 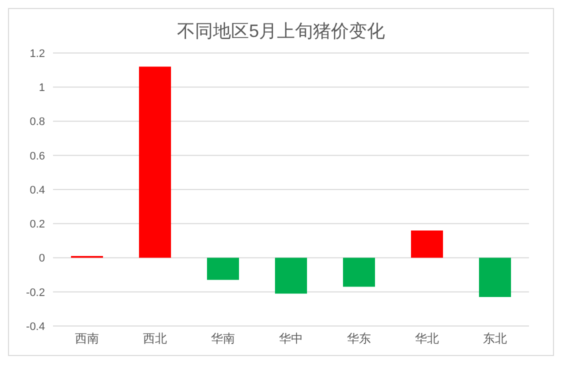 What do you see at coordinates (291, 339) in the screenshot?
I see `x-tick-label: 华中` at bounding box center [291, 339].